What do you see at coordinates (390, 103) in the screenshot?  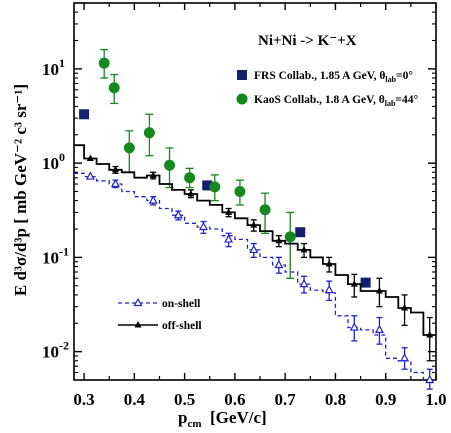 I see `legend-label-kaos-sub: lab` at bounding box center [390, 103].